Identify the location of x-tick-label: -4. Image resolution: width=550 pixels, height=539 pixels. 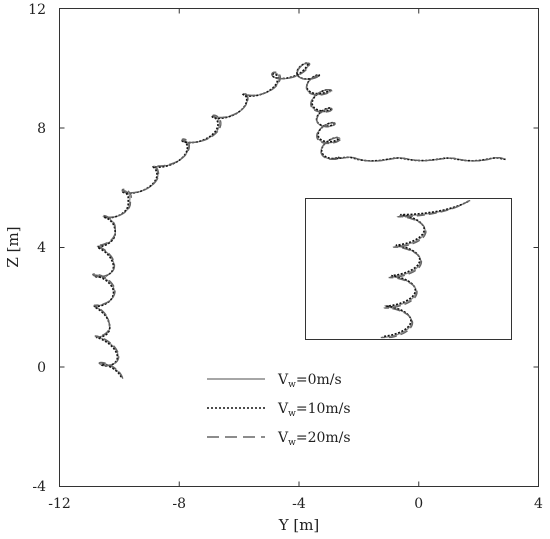
(299, 504).